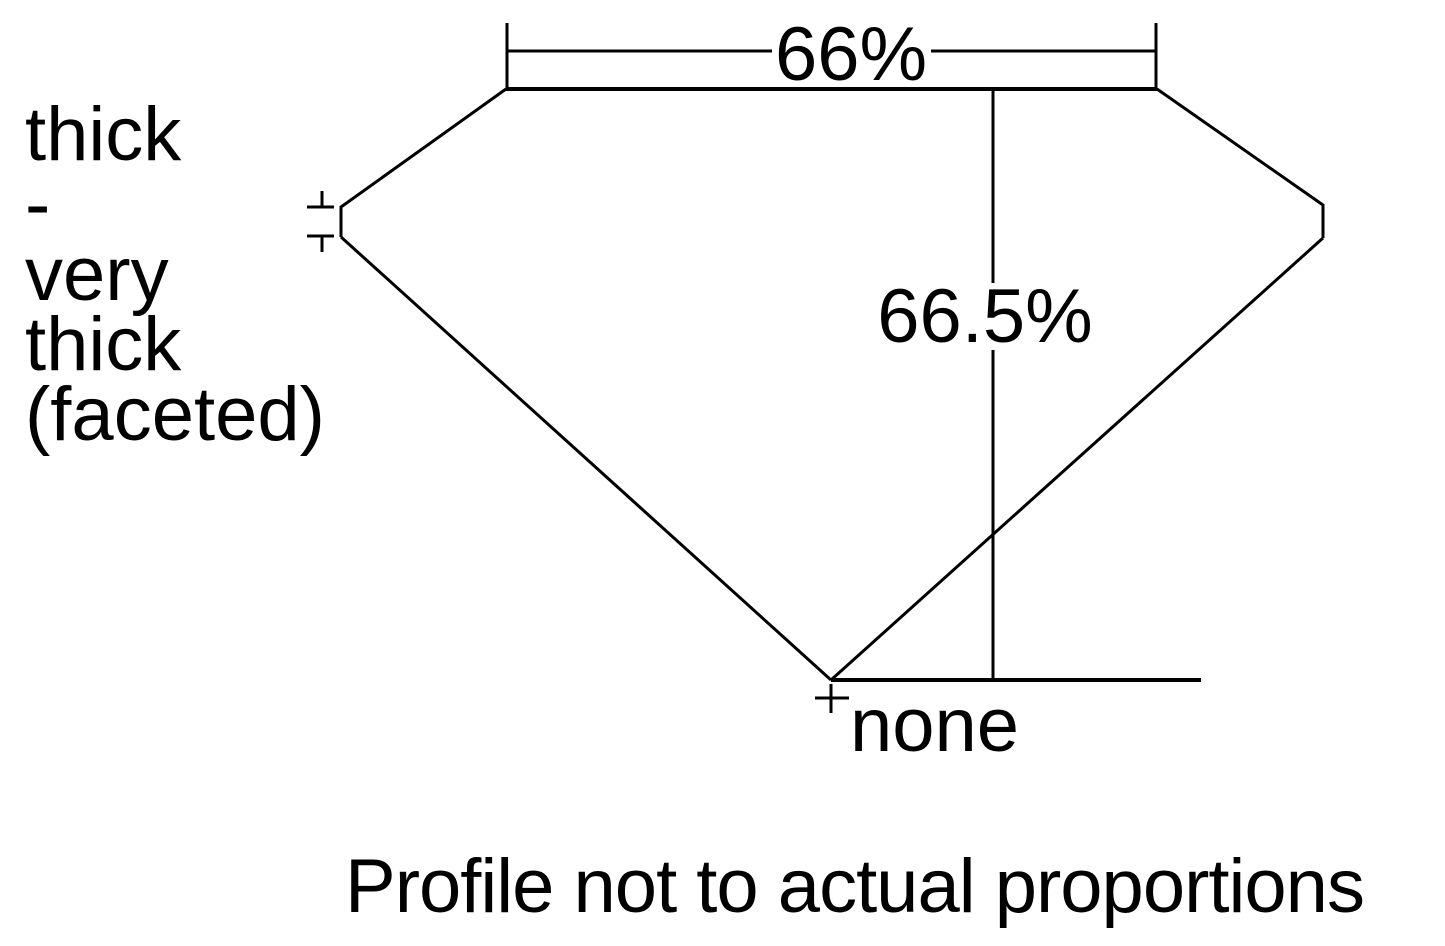  I want to click on caption: Profile not to actual proportions, so click(854, 886).